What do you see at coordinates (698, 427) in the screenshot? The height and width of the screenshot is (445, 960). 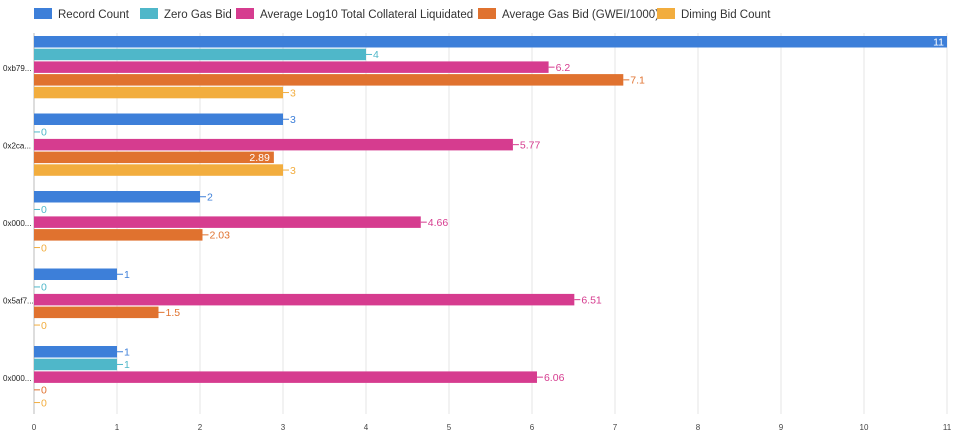 I see `x-tick-label: 8` at bounding box center [698, 427].